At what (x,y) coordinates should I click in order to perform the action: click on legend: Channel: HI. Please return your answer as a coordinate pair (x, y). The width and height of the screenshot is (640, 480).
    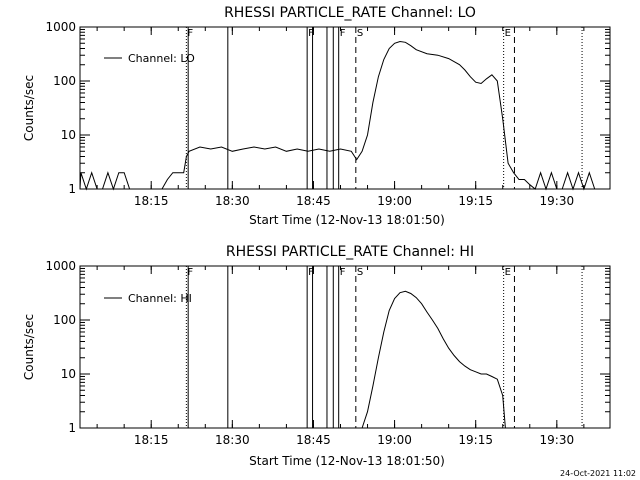
    Looking at the image, I should click on (148, 298).